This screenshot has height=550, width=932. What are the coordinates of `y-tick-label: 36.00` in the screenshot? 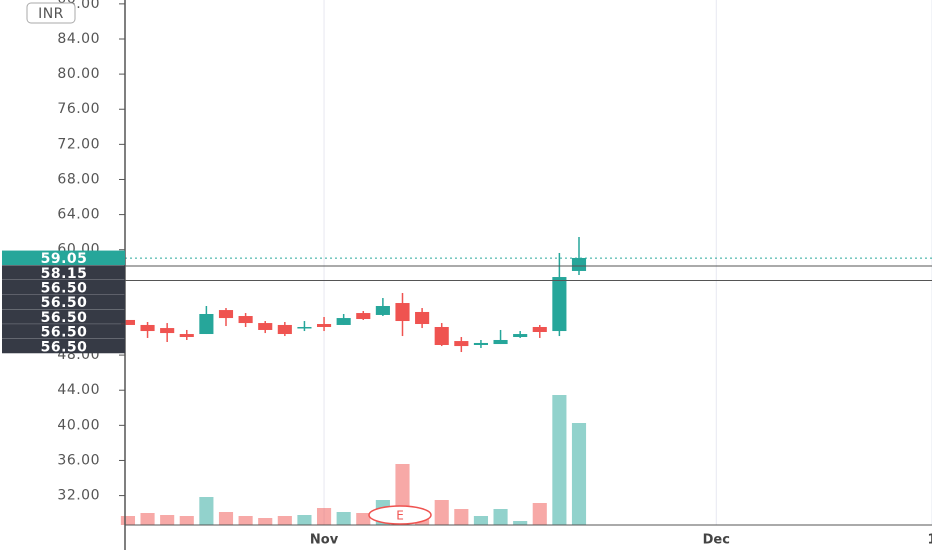 It's located at (78, 460).